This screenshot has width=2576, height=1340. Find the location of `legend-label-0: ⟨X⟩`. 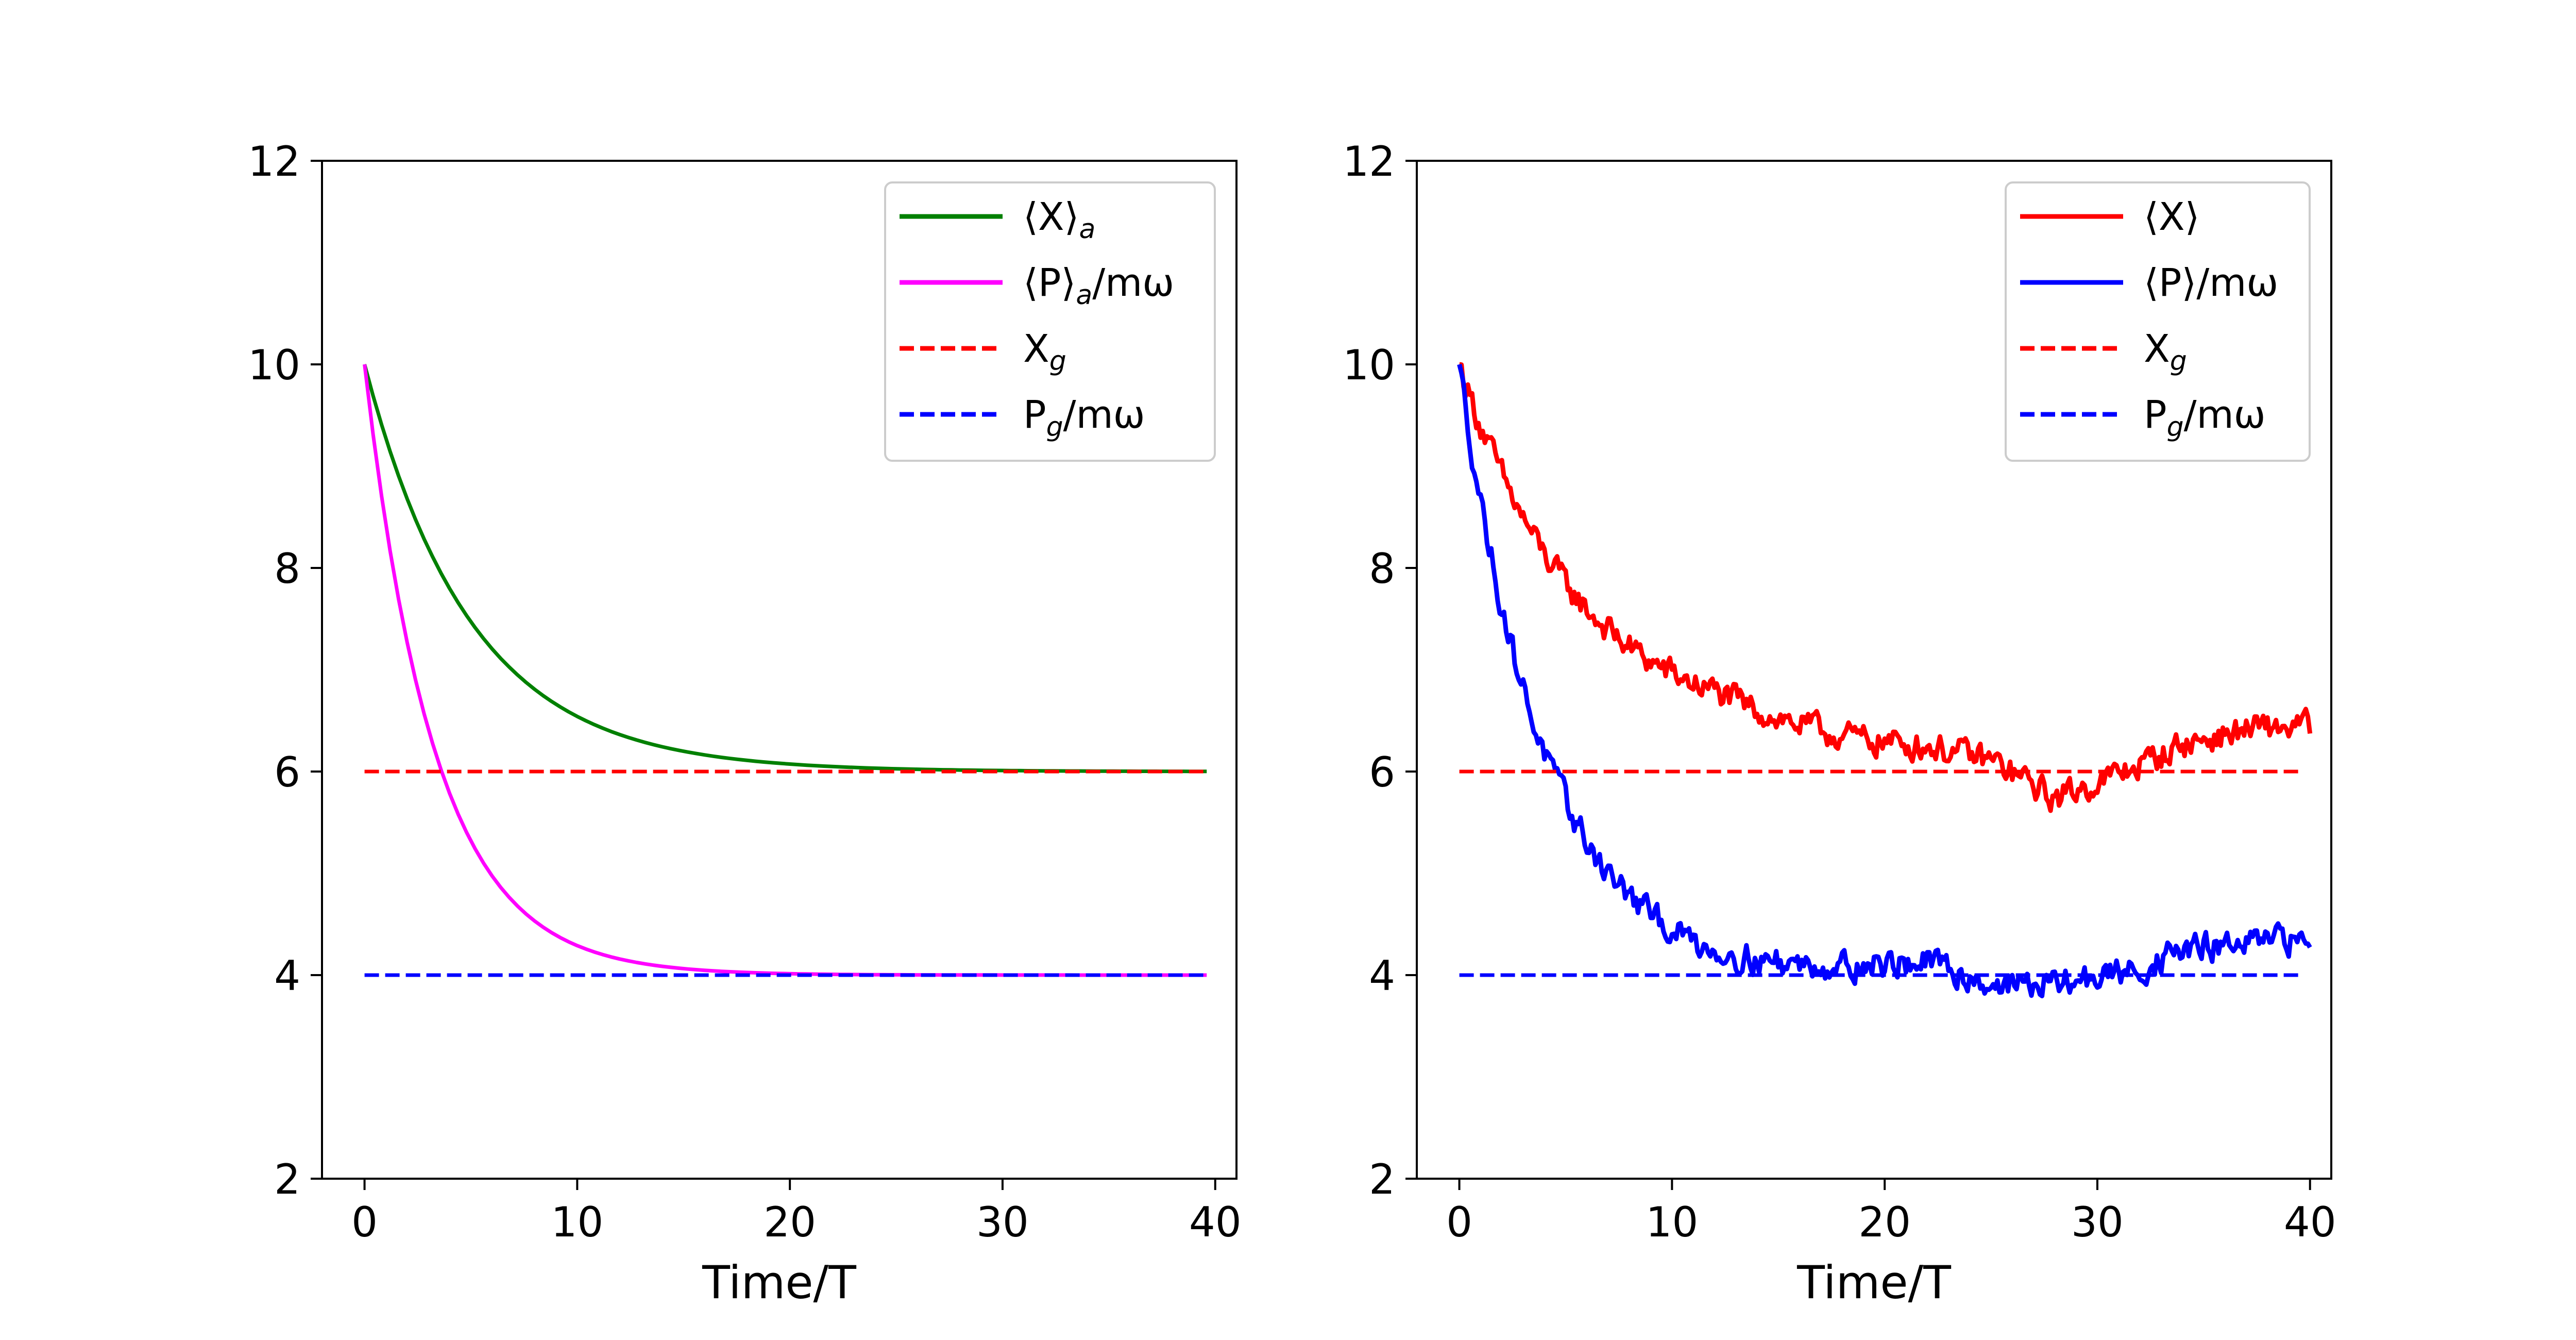

legend-label-0: ⟨X⟩ is located at coordinates (2171, 217).